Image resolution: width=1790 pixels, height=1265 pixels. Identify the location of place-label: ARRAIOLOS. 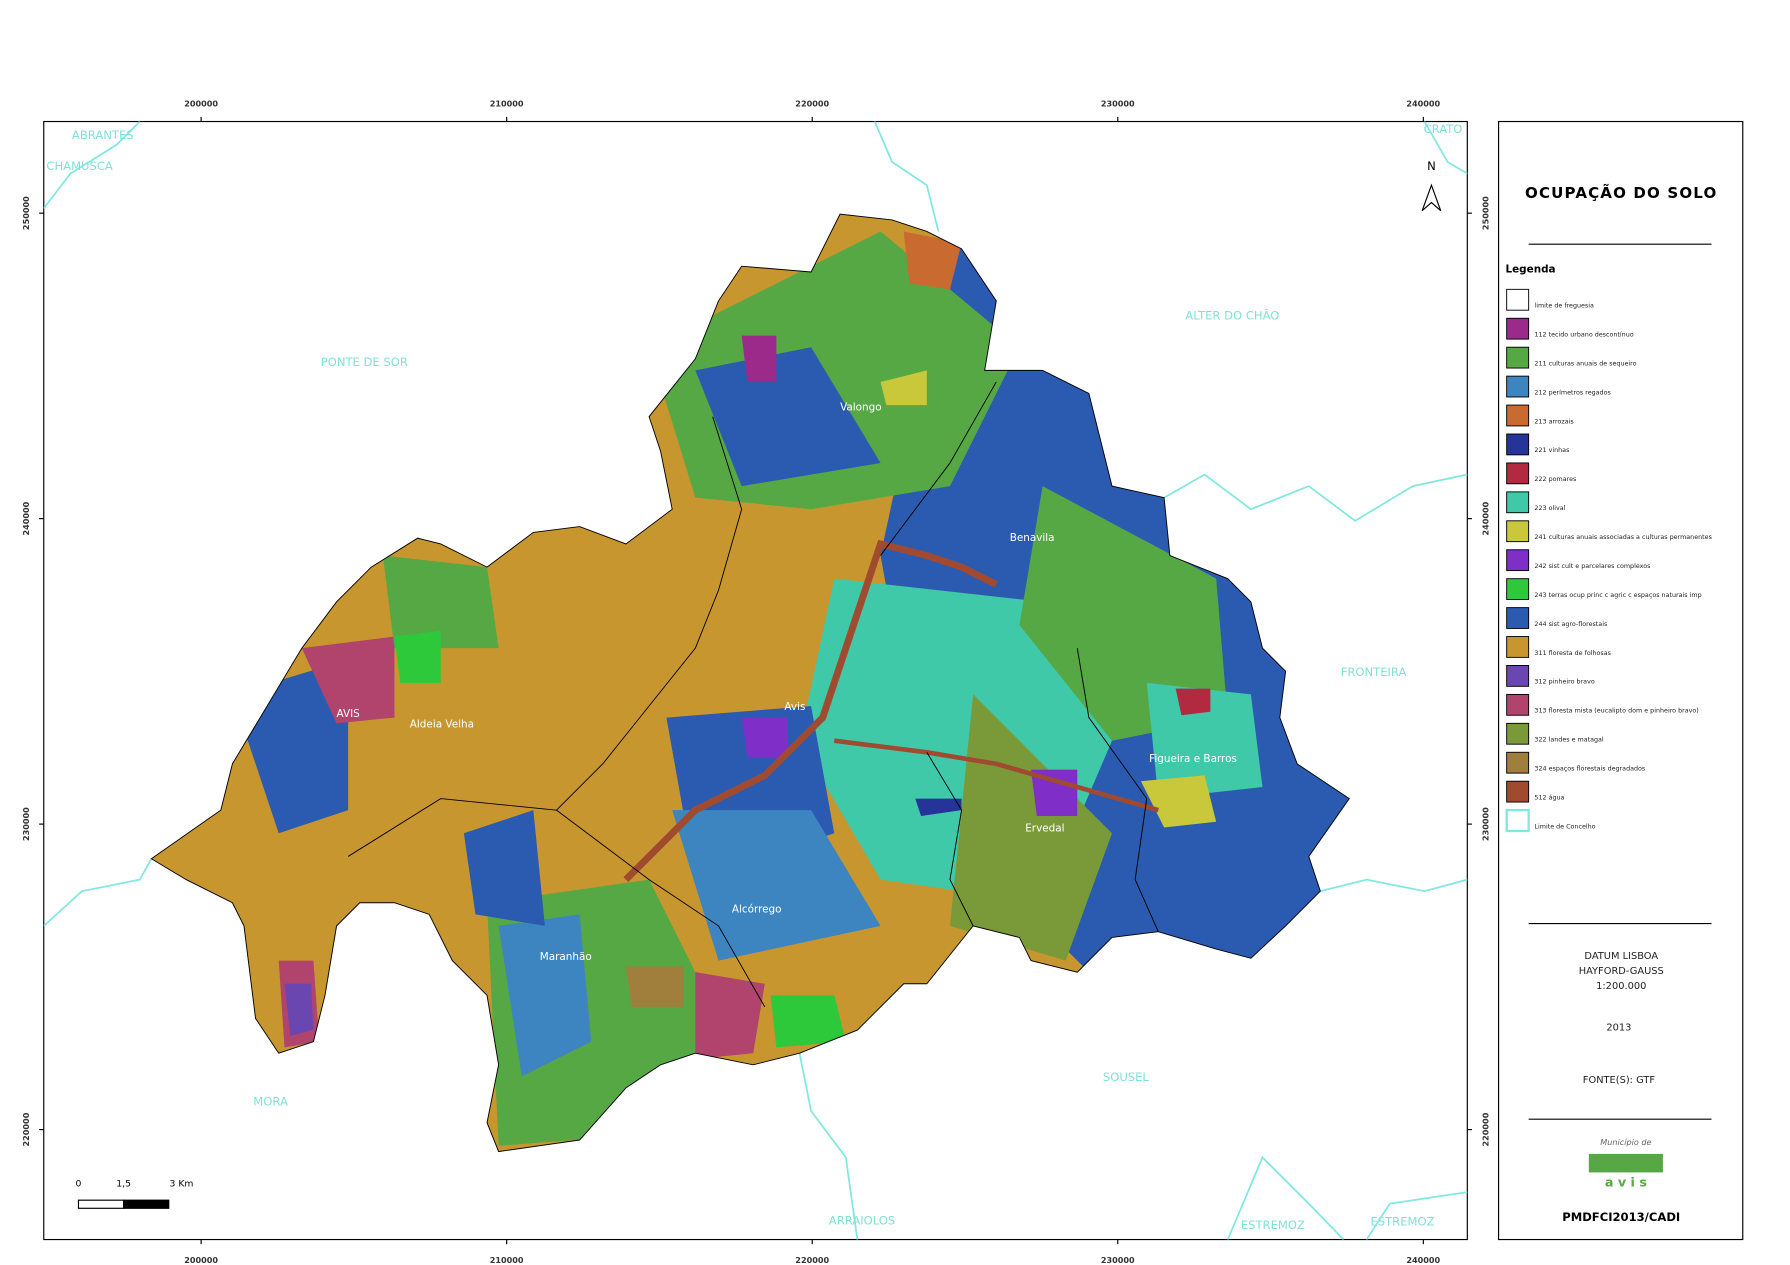
(862, 1221).